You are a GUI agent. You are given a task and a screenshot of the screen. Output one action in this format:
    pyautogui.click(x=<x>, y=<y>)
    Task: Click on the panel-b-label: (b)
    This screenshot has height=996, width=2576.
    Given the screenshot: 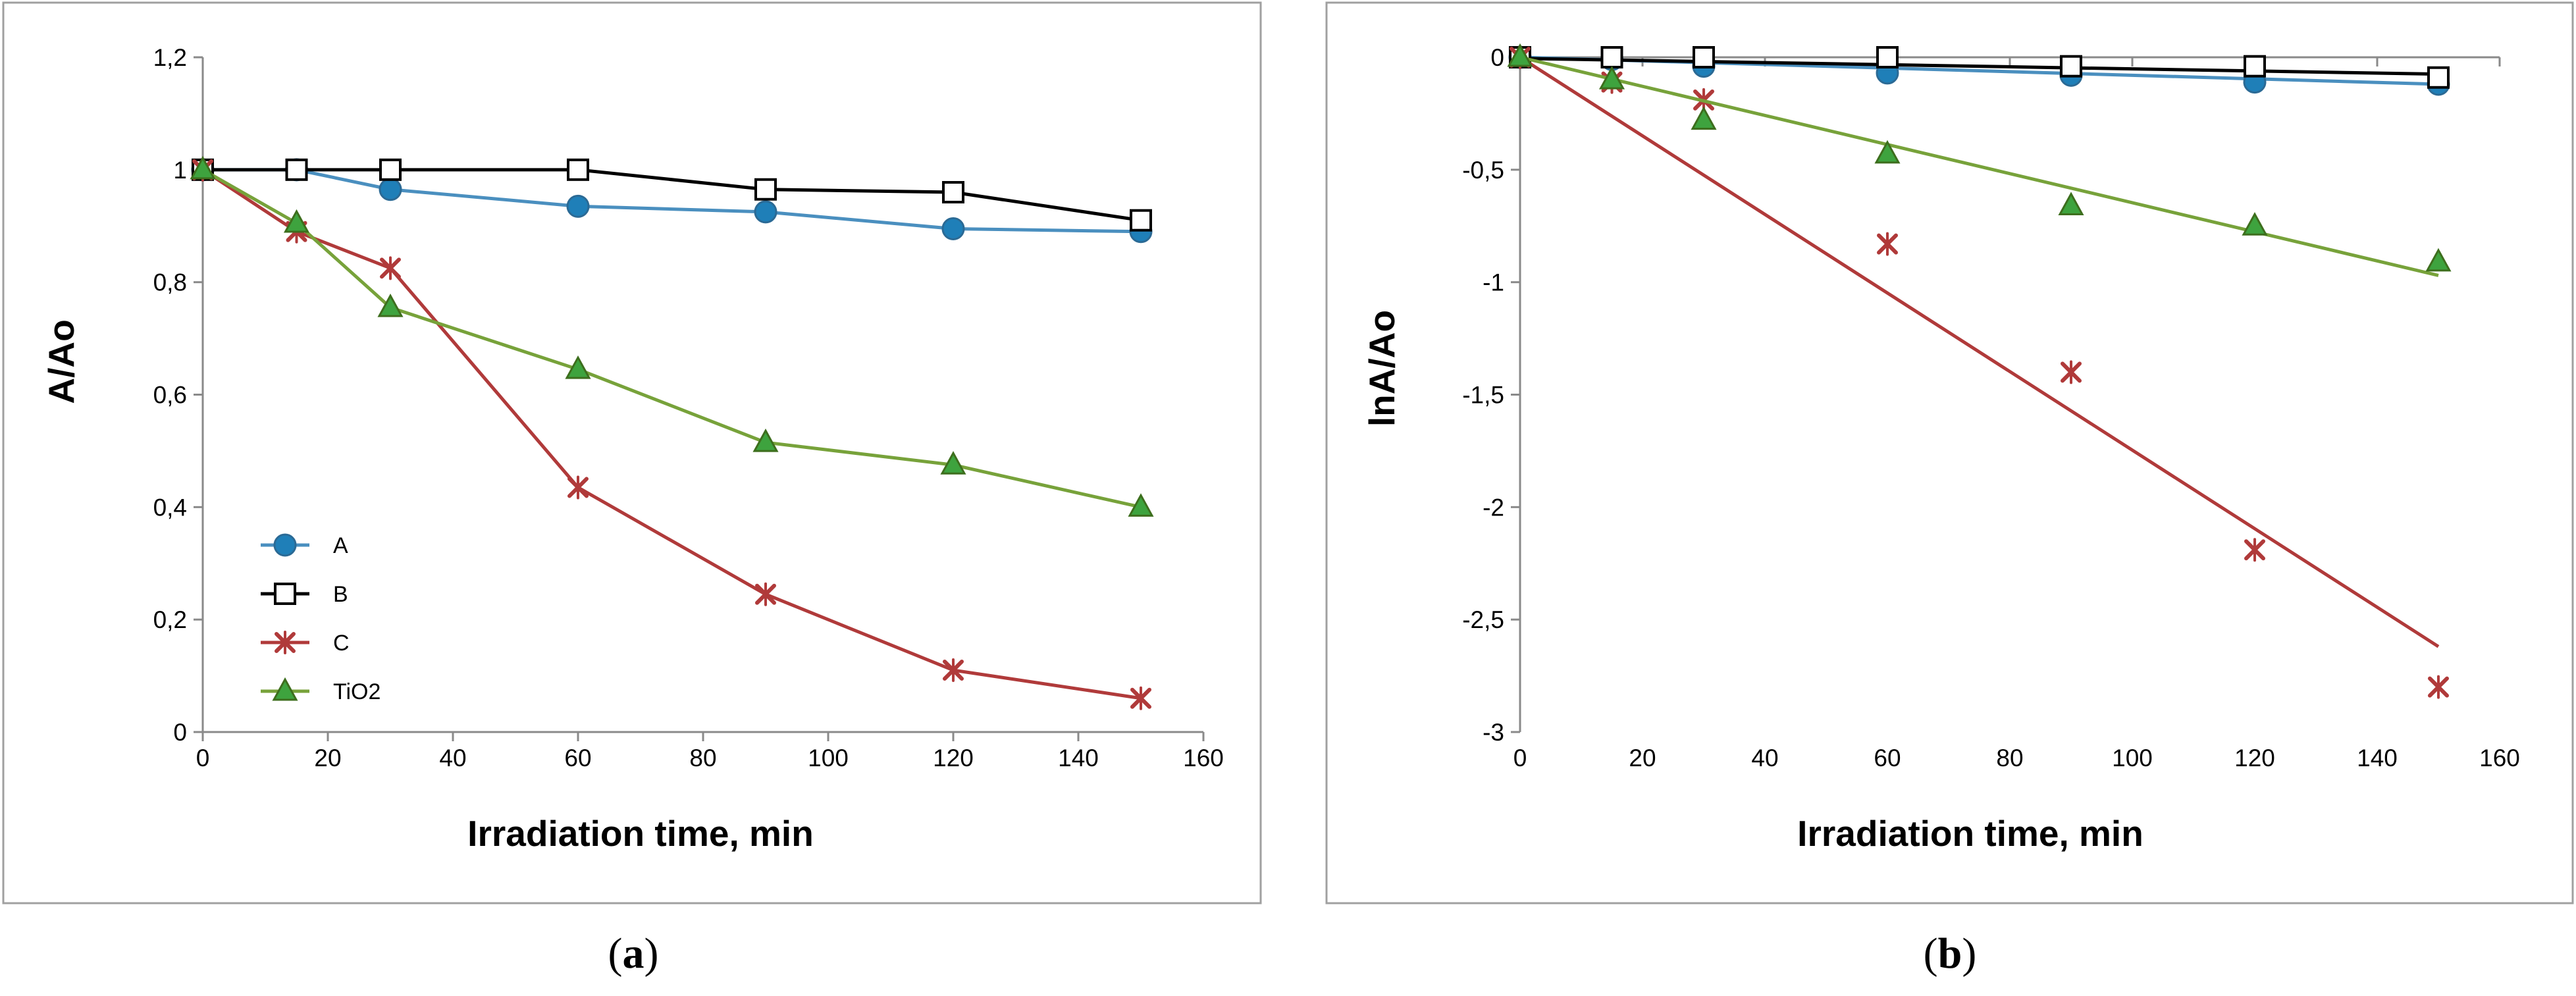 What is the action you would take?
    pyautogui.click(x=1950, y=954)
    